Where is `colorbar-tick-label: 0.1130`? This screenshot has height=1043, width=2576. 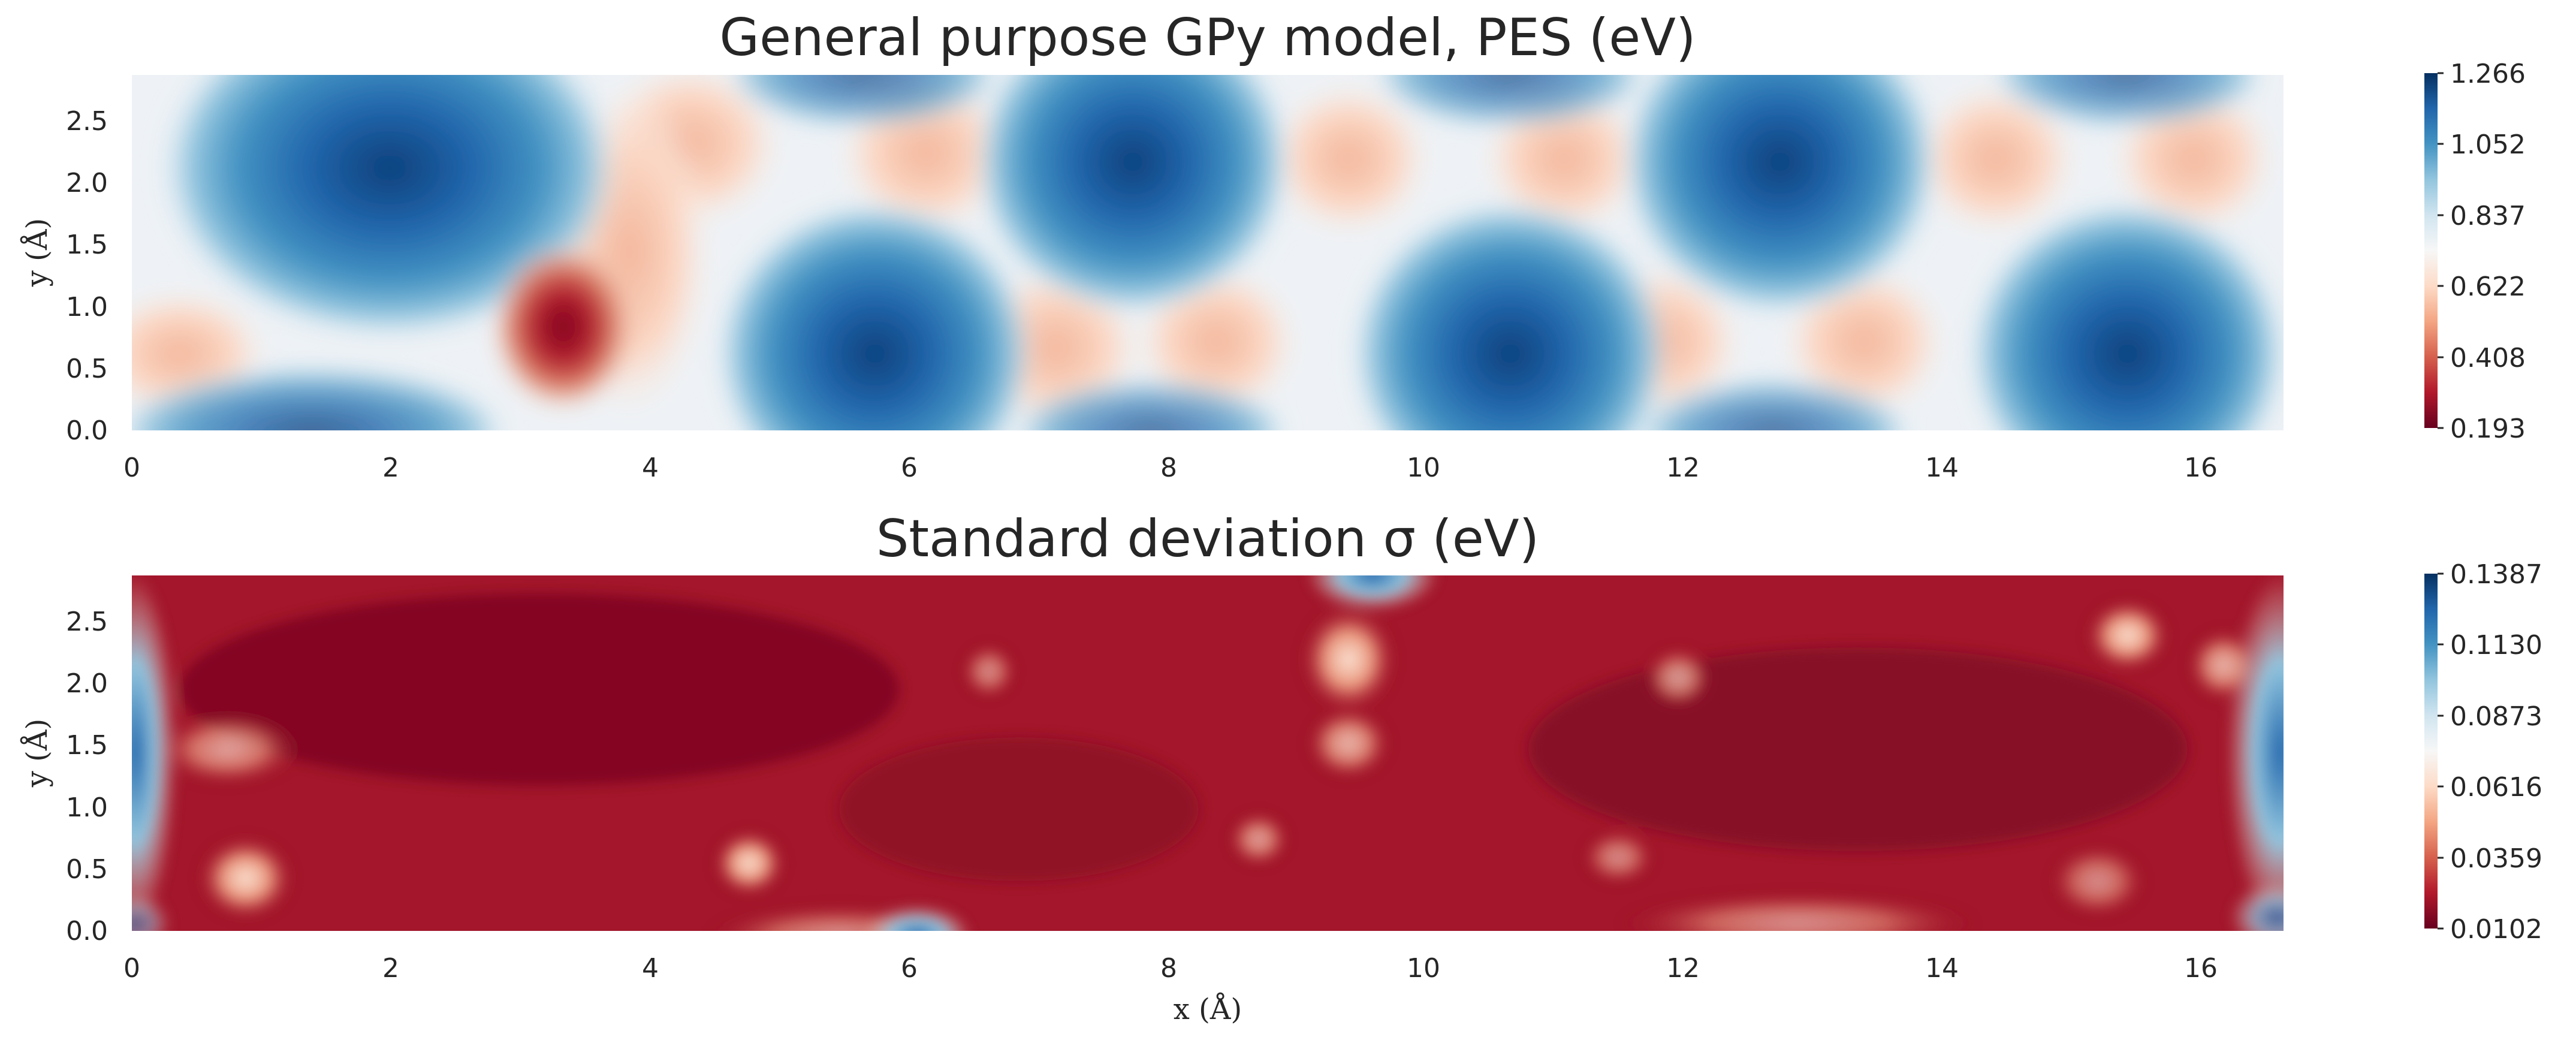 colorbar-tick-label: 0.1130 is located at coordinates (2496, 645).